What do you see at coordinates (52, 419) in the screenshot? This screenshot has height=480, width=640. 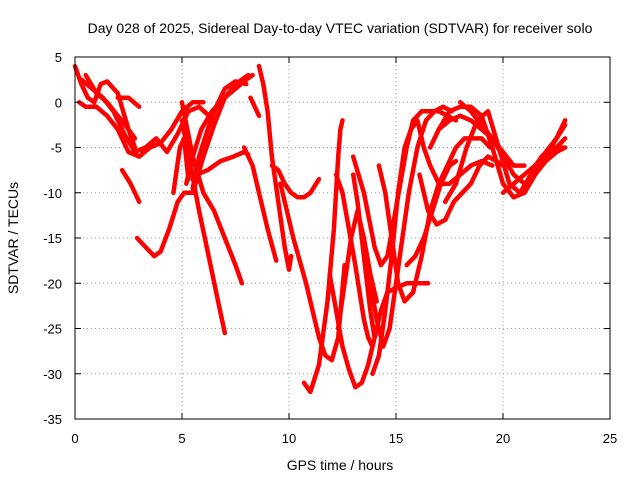 I see `y-tick-label: -35` at bounding box center [52, 419].